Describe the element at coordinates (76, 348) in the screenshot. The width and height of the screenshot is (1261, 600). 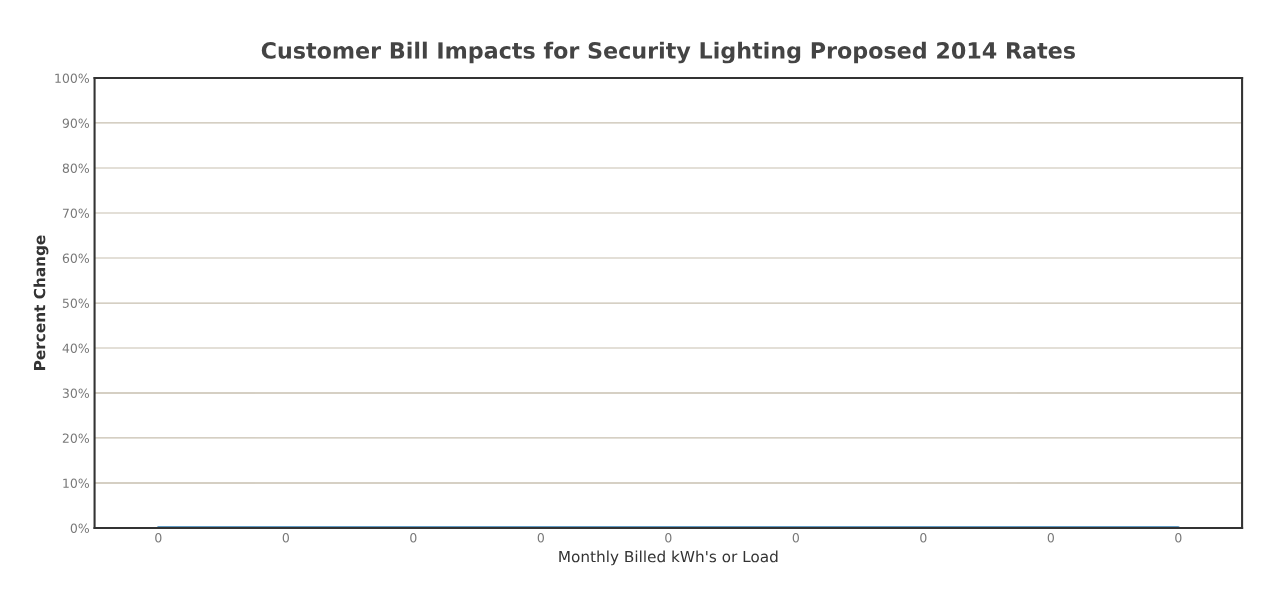
I see `y-tick-label: 40%` at that location.